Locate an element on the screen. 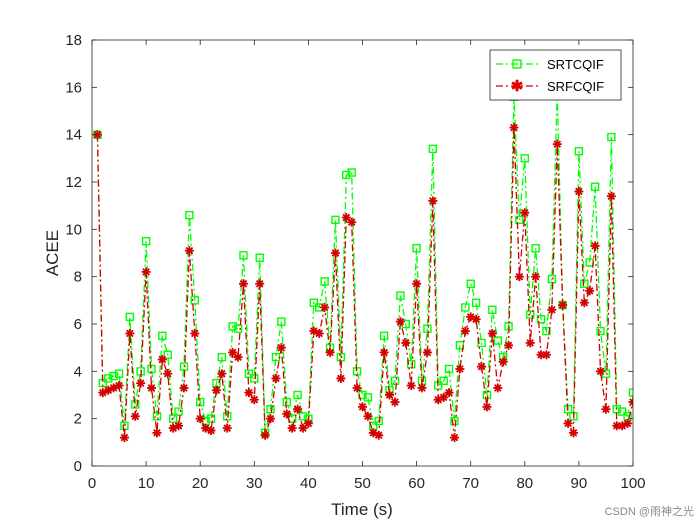 This screenshot has width=700, height=525. legend-marker-star: ✱ is located at coordinates (517, 86).